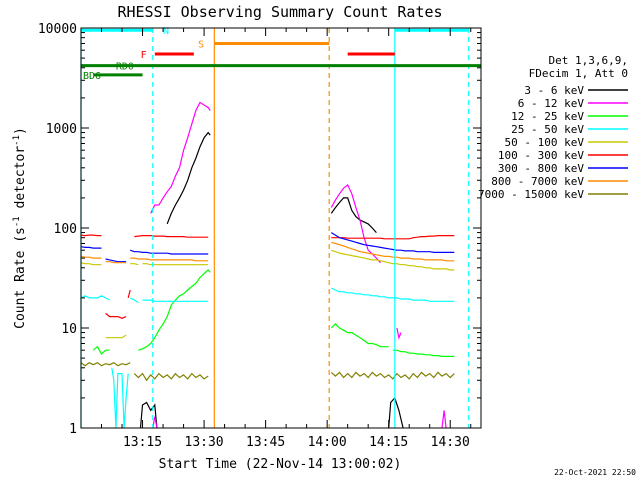 This screenshot has width=640, height=480. What do you see at coordinates (201, 44) in the screenshot?
I see `flag-label-s: S` at bounding box center [201, 44].